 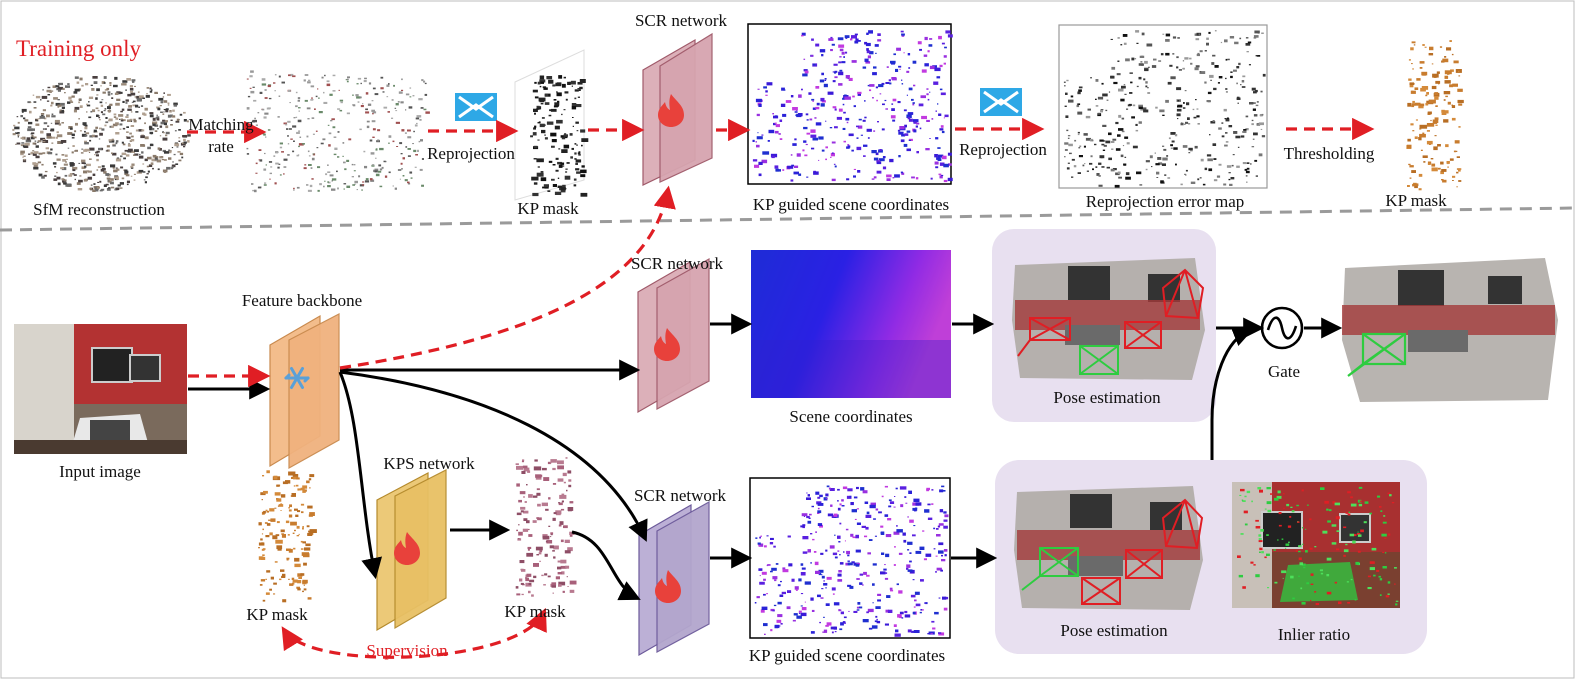 I want to click on kp-mask-label-1: KP mask, so click(x=548, y=208).